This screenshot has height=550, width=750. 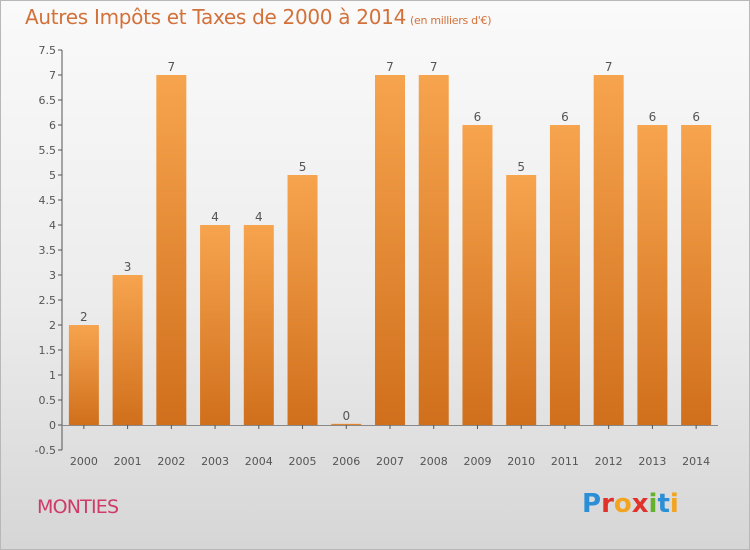 I want to click on y-tick-label: 7, so click(x=52, y=75).